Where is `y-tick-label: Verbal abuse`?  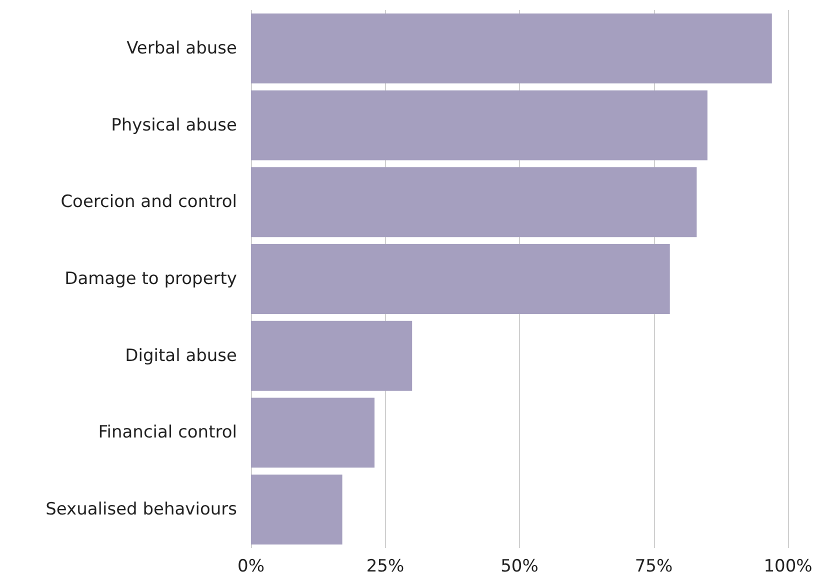 y-tick-label: Verbal abuse is located at coordinates (181, 48).